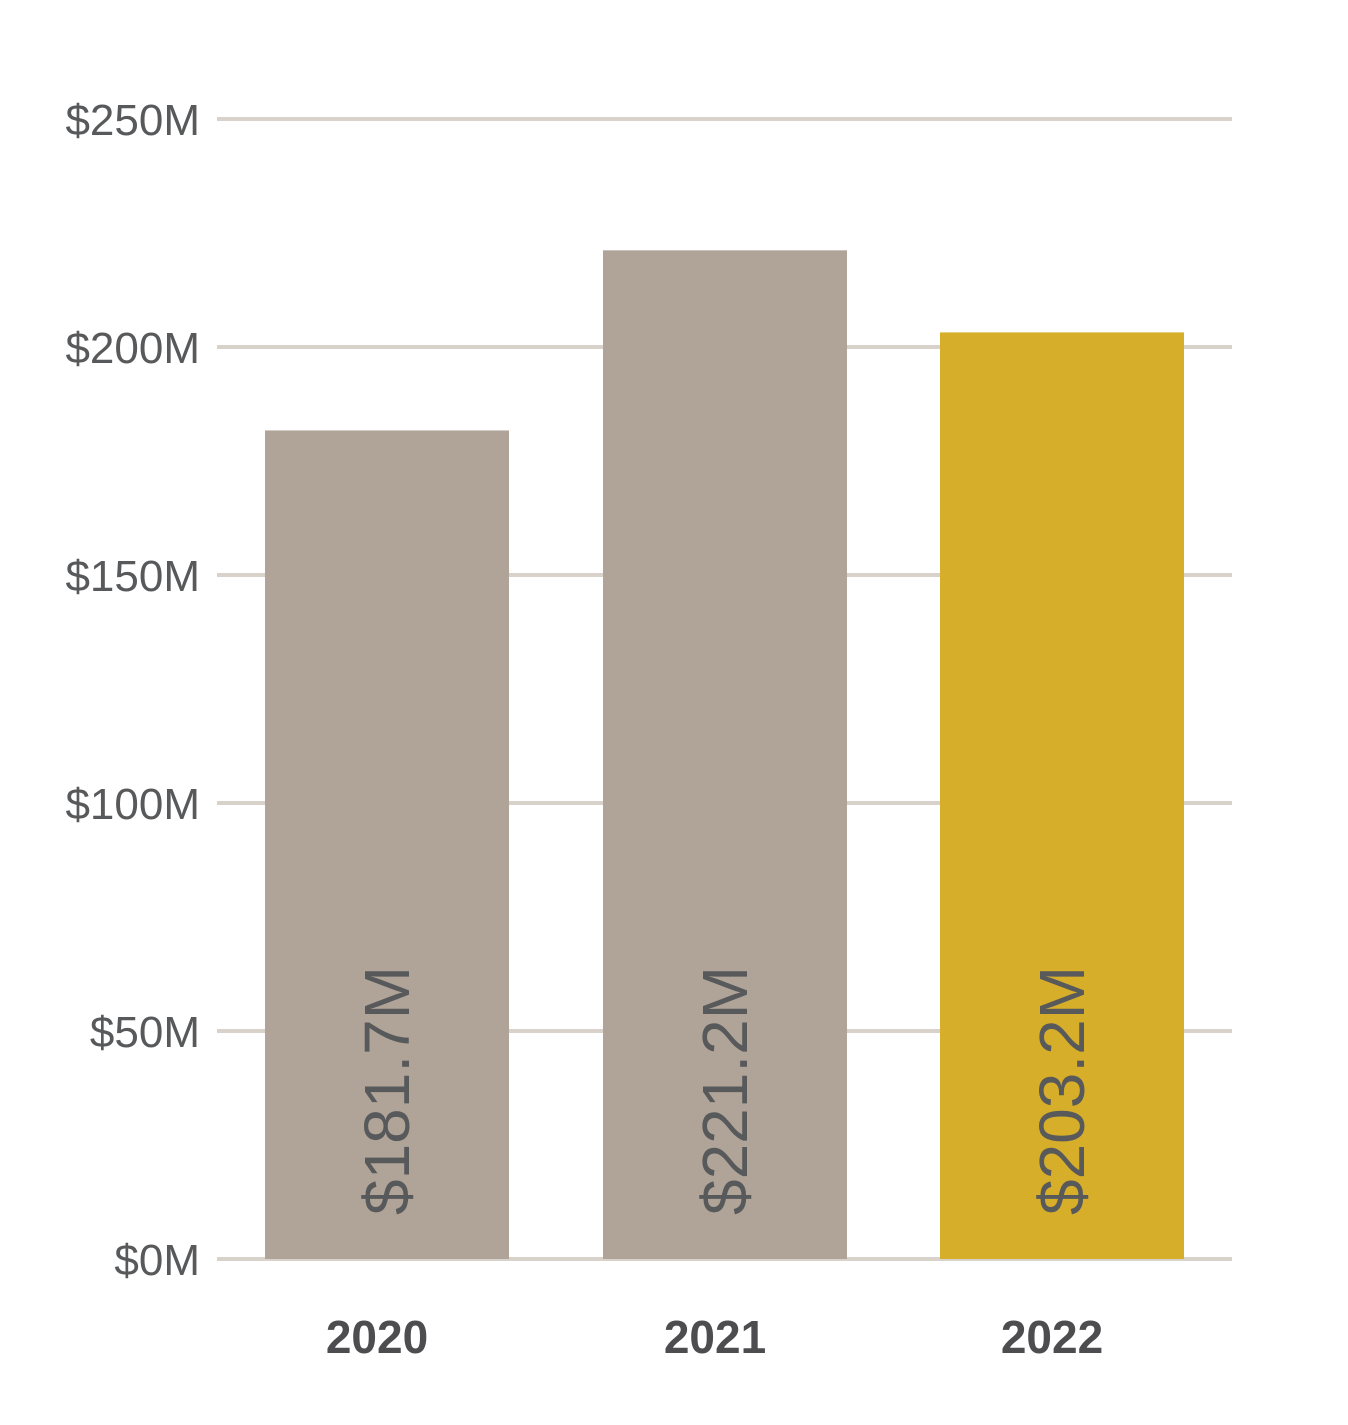 The height and width of the screenshot is (1425, 1348). I want to click on y-tick-label: $150M, so click(132, 576).